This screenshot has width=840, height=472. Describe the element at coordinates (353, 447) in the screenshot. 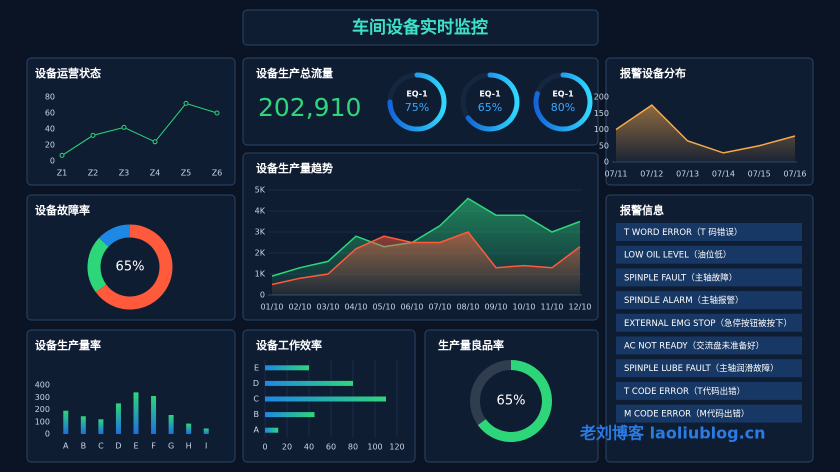

I see `x-tick-label: 80` at that location.